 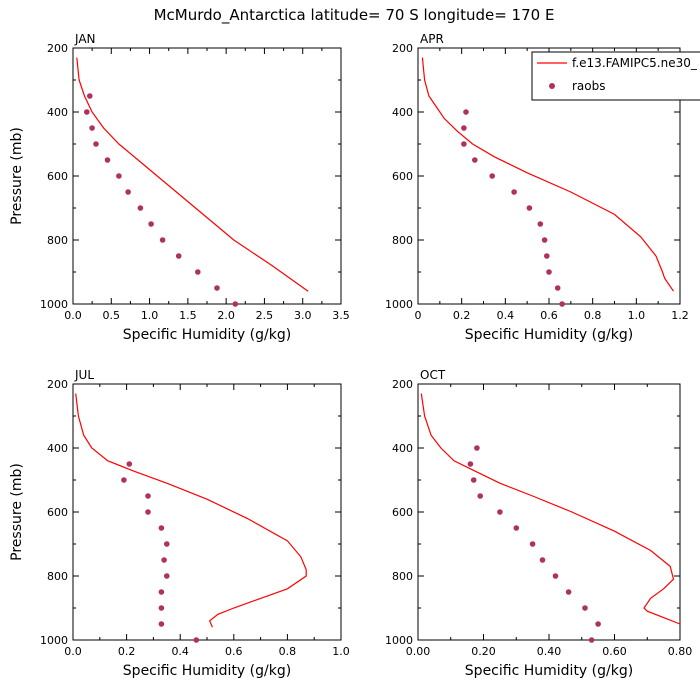 What do you see at coordinates (341, 315) in the screenshot?
I see `panel-jan-xtick-label: 3.5` at bounding box center [341, 315].